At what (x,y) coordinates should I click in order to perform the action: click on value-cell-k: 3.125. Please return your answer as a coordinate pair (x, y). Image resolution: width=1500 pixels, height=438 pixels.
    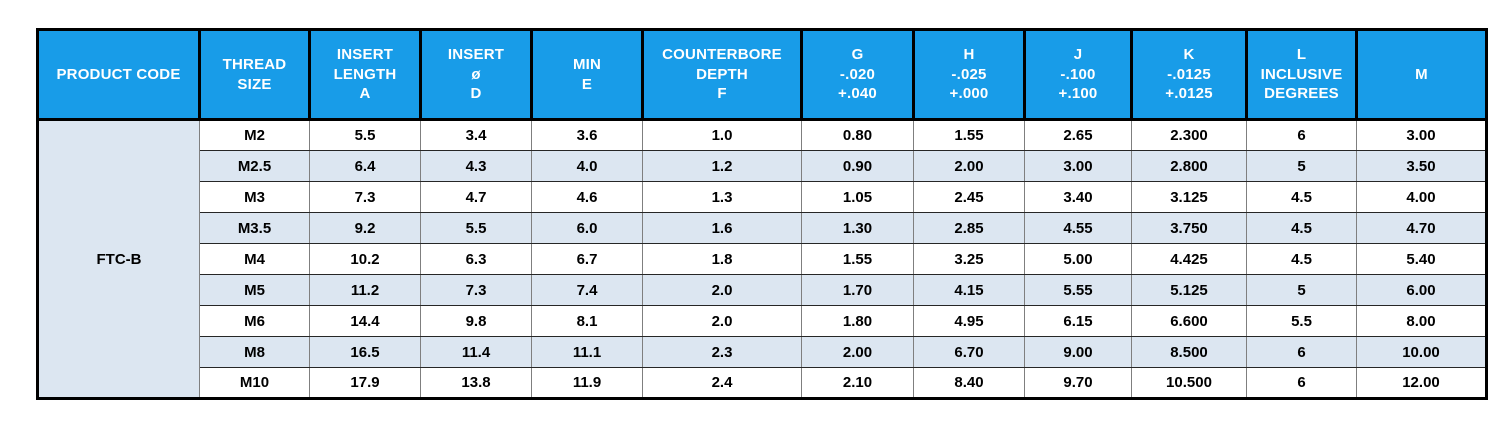
    Looking at the image, I should click on (1189, 197).